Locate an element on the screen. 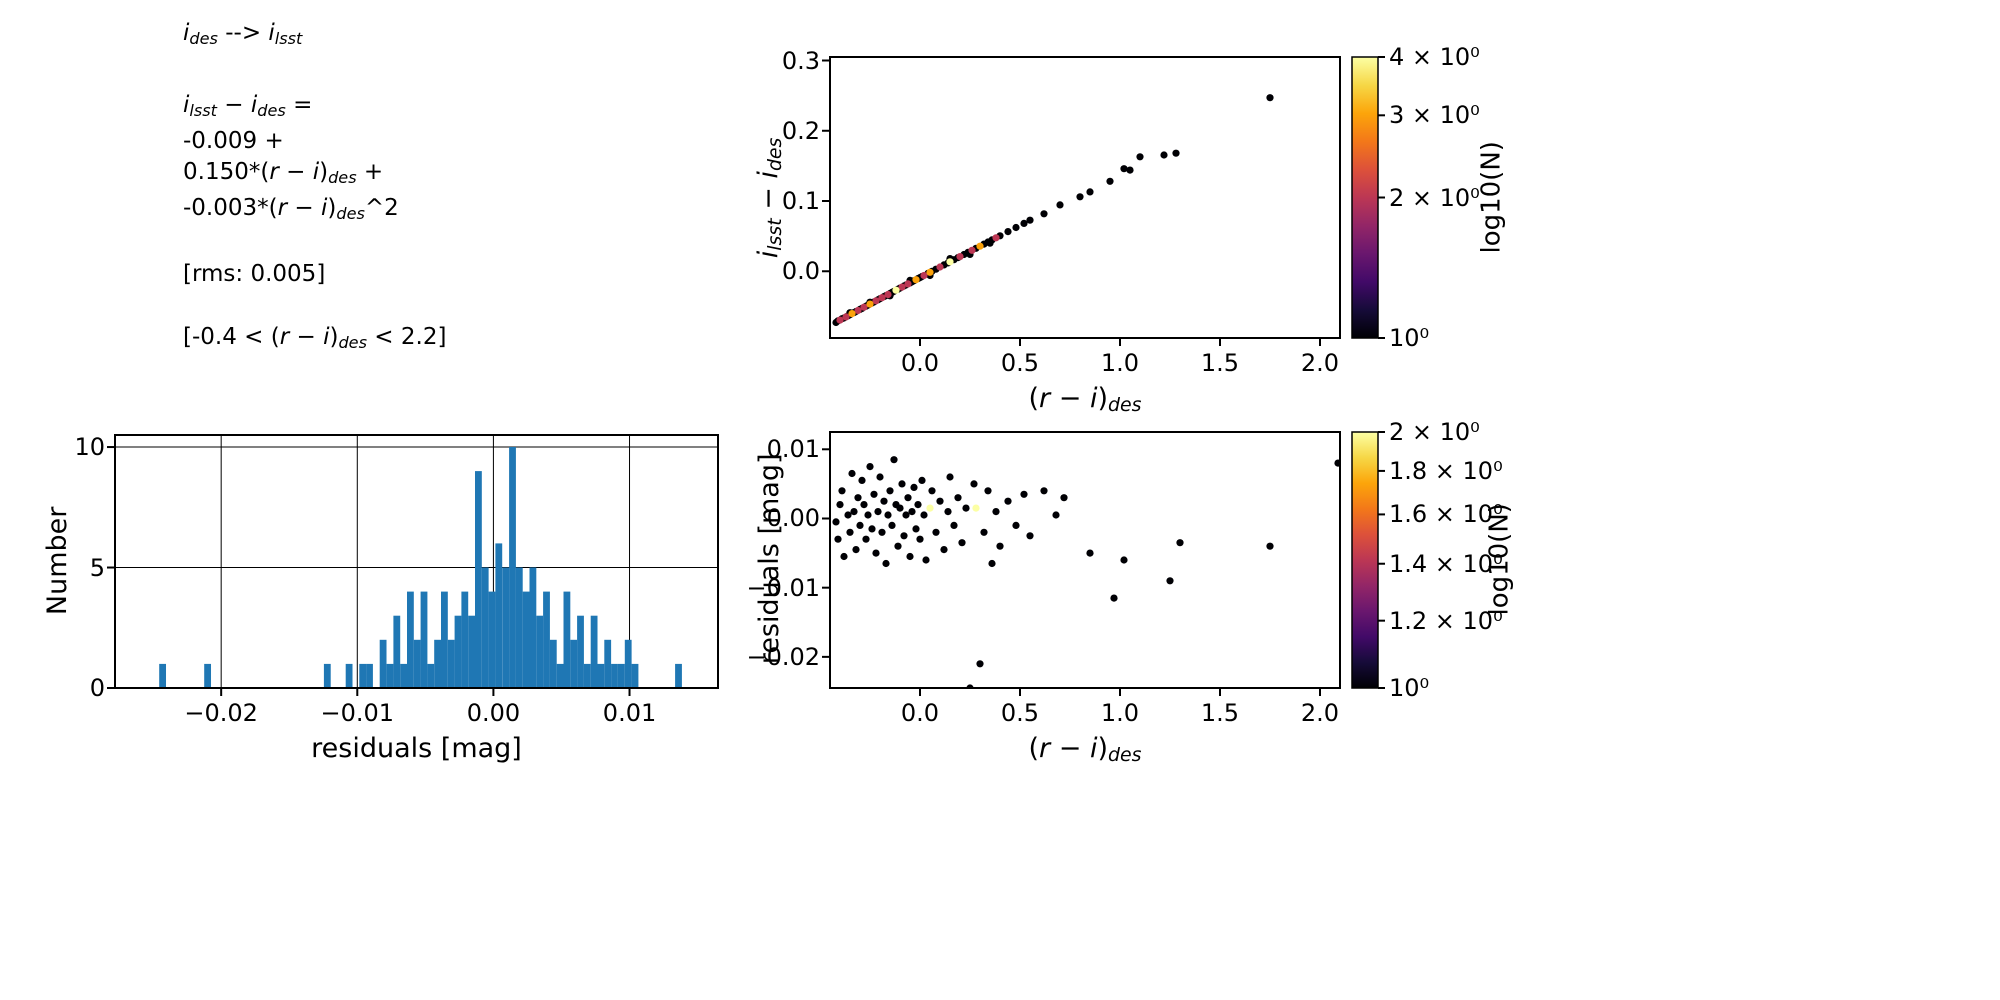 The width and height of the screenshot is (2000, 1000). math-segment: ) is located at coordinates (324, 172).